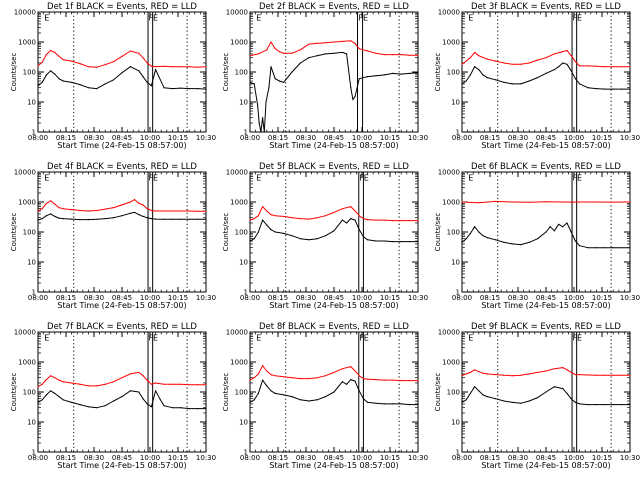 The image size is (640, 480). What do you see at coordinates (14, 72) in the screenshot?
I see `y-axis-label: Counts/sec` at bounding box center [14, 72].